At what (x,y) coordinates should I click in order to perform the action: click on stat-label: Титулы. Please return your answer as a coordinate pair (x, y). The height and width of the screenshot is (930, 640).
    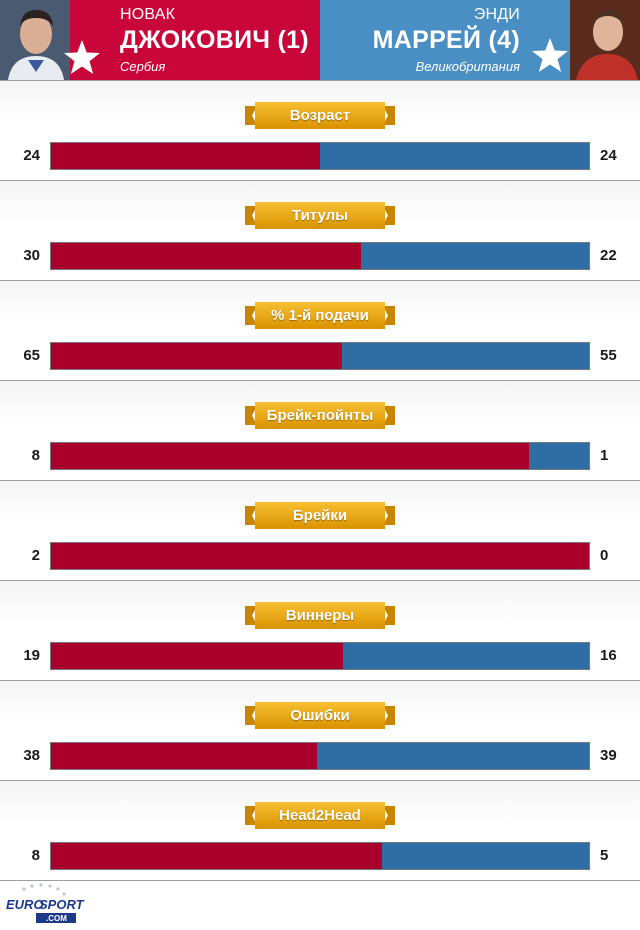
    Looking at the image, I should click on (319, 215).